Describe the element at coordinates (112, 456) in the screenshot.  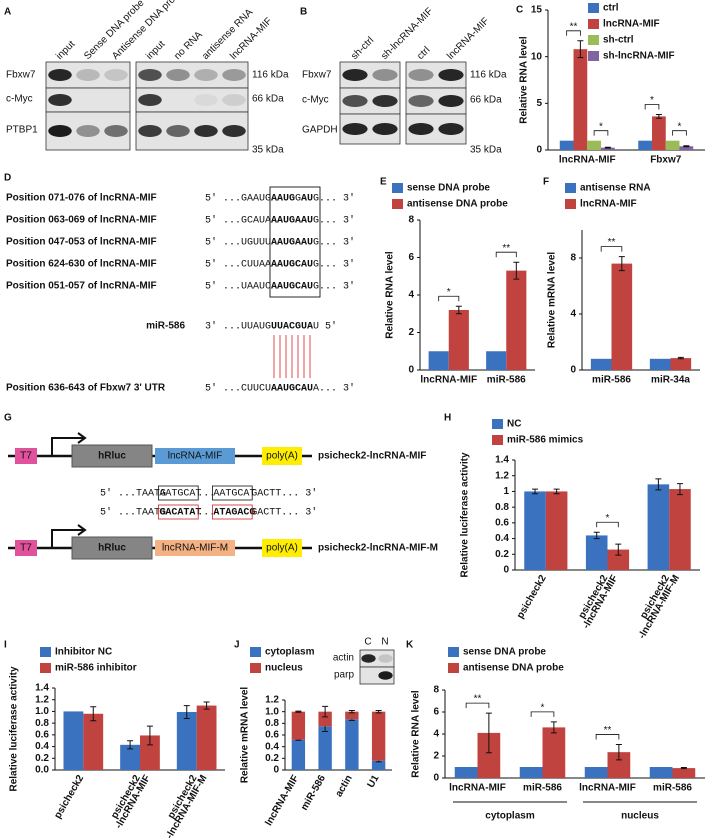
I see `reporter-box` at that location.